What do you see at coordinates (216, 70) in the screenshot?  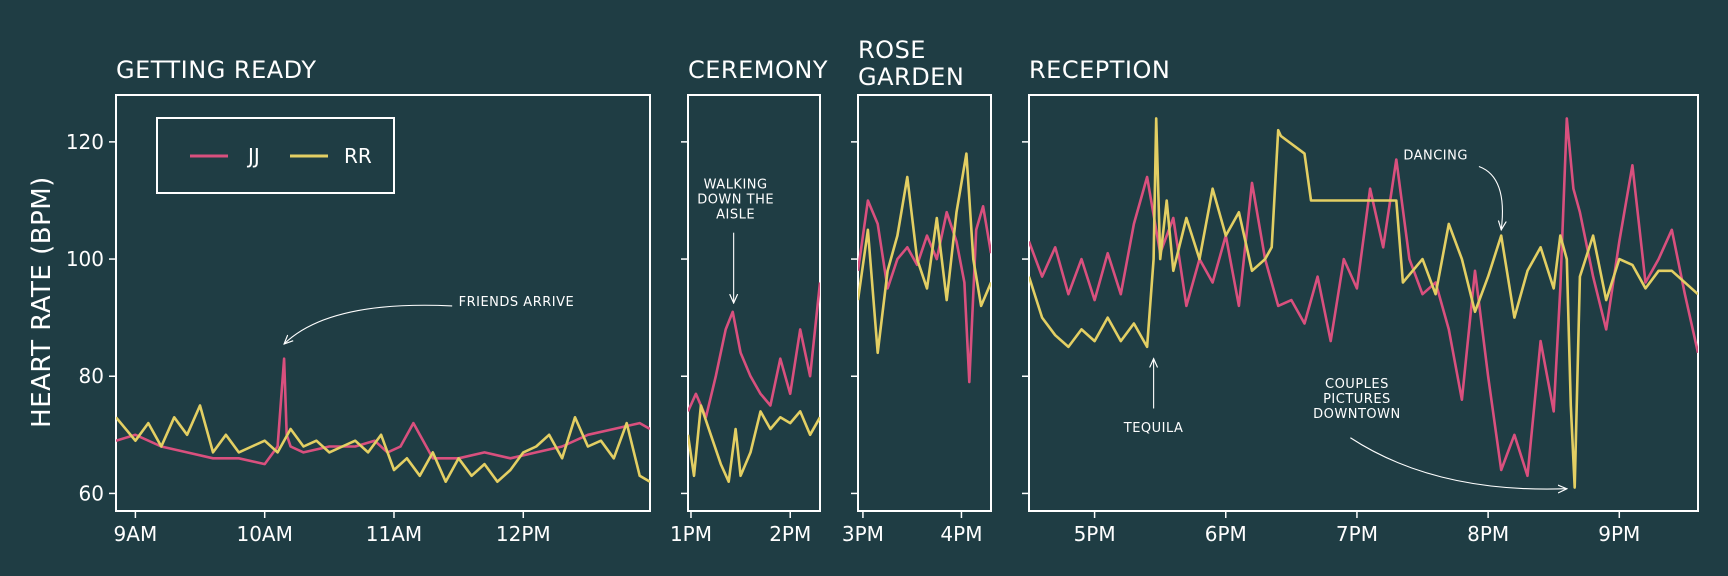 I see `panel-title: GETTING READY` at bounding box center [216, 70].